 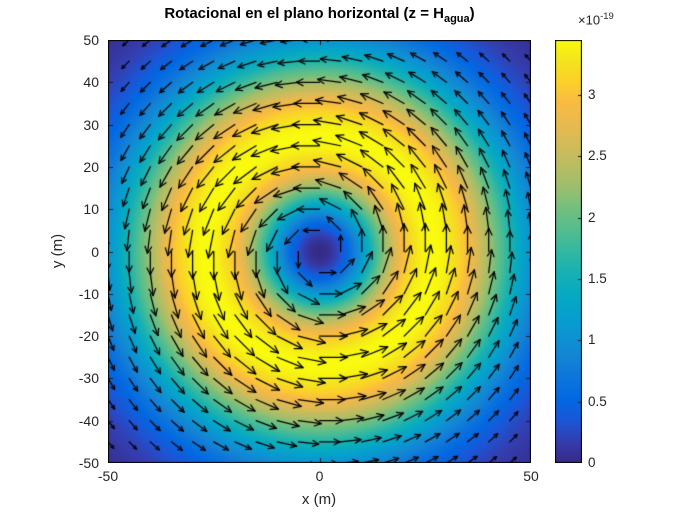 What do you see at coordinates (91, 209) in the screenshot?
I see `y-tick-label: 10` at bounding box center [91, 209].